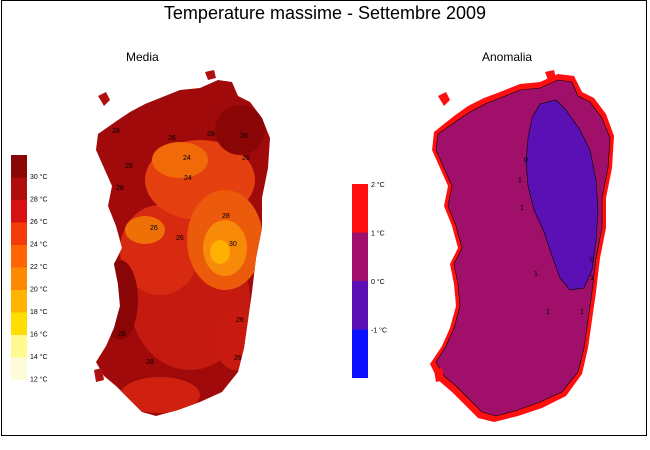  What do you see at coordinates (379, 331) in the screenshot?
I see `anomalia-legend-label: -1 °C` at bounding box center [379, 331].